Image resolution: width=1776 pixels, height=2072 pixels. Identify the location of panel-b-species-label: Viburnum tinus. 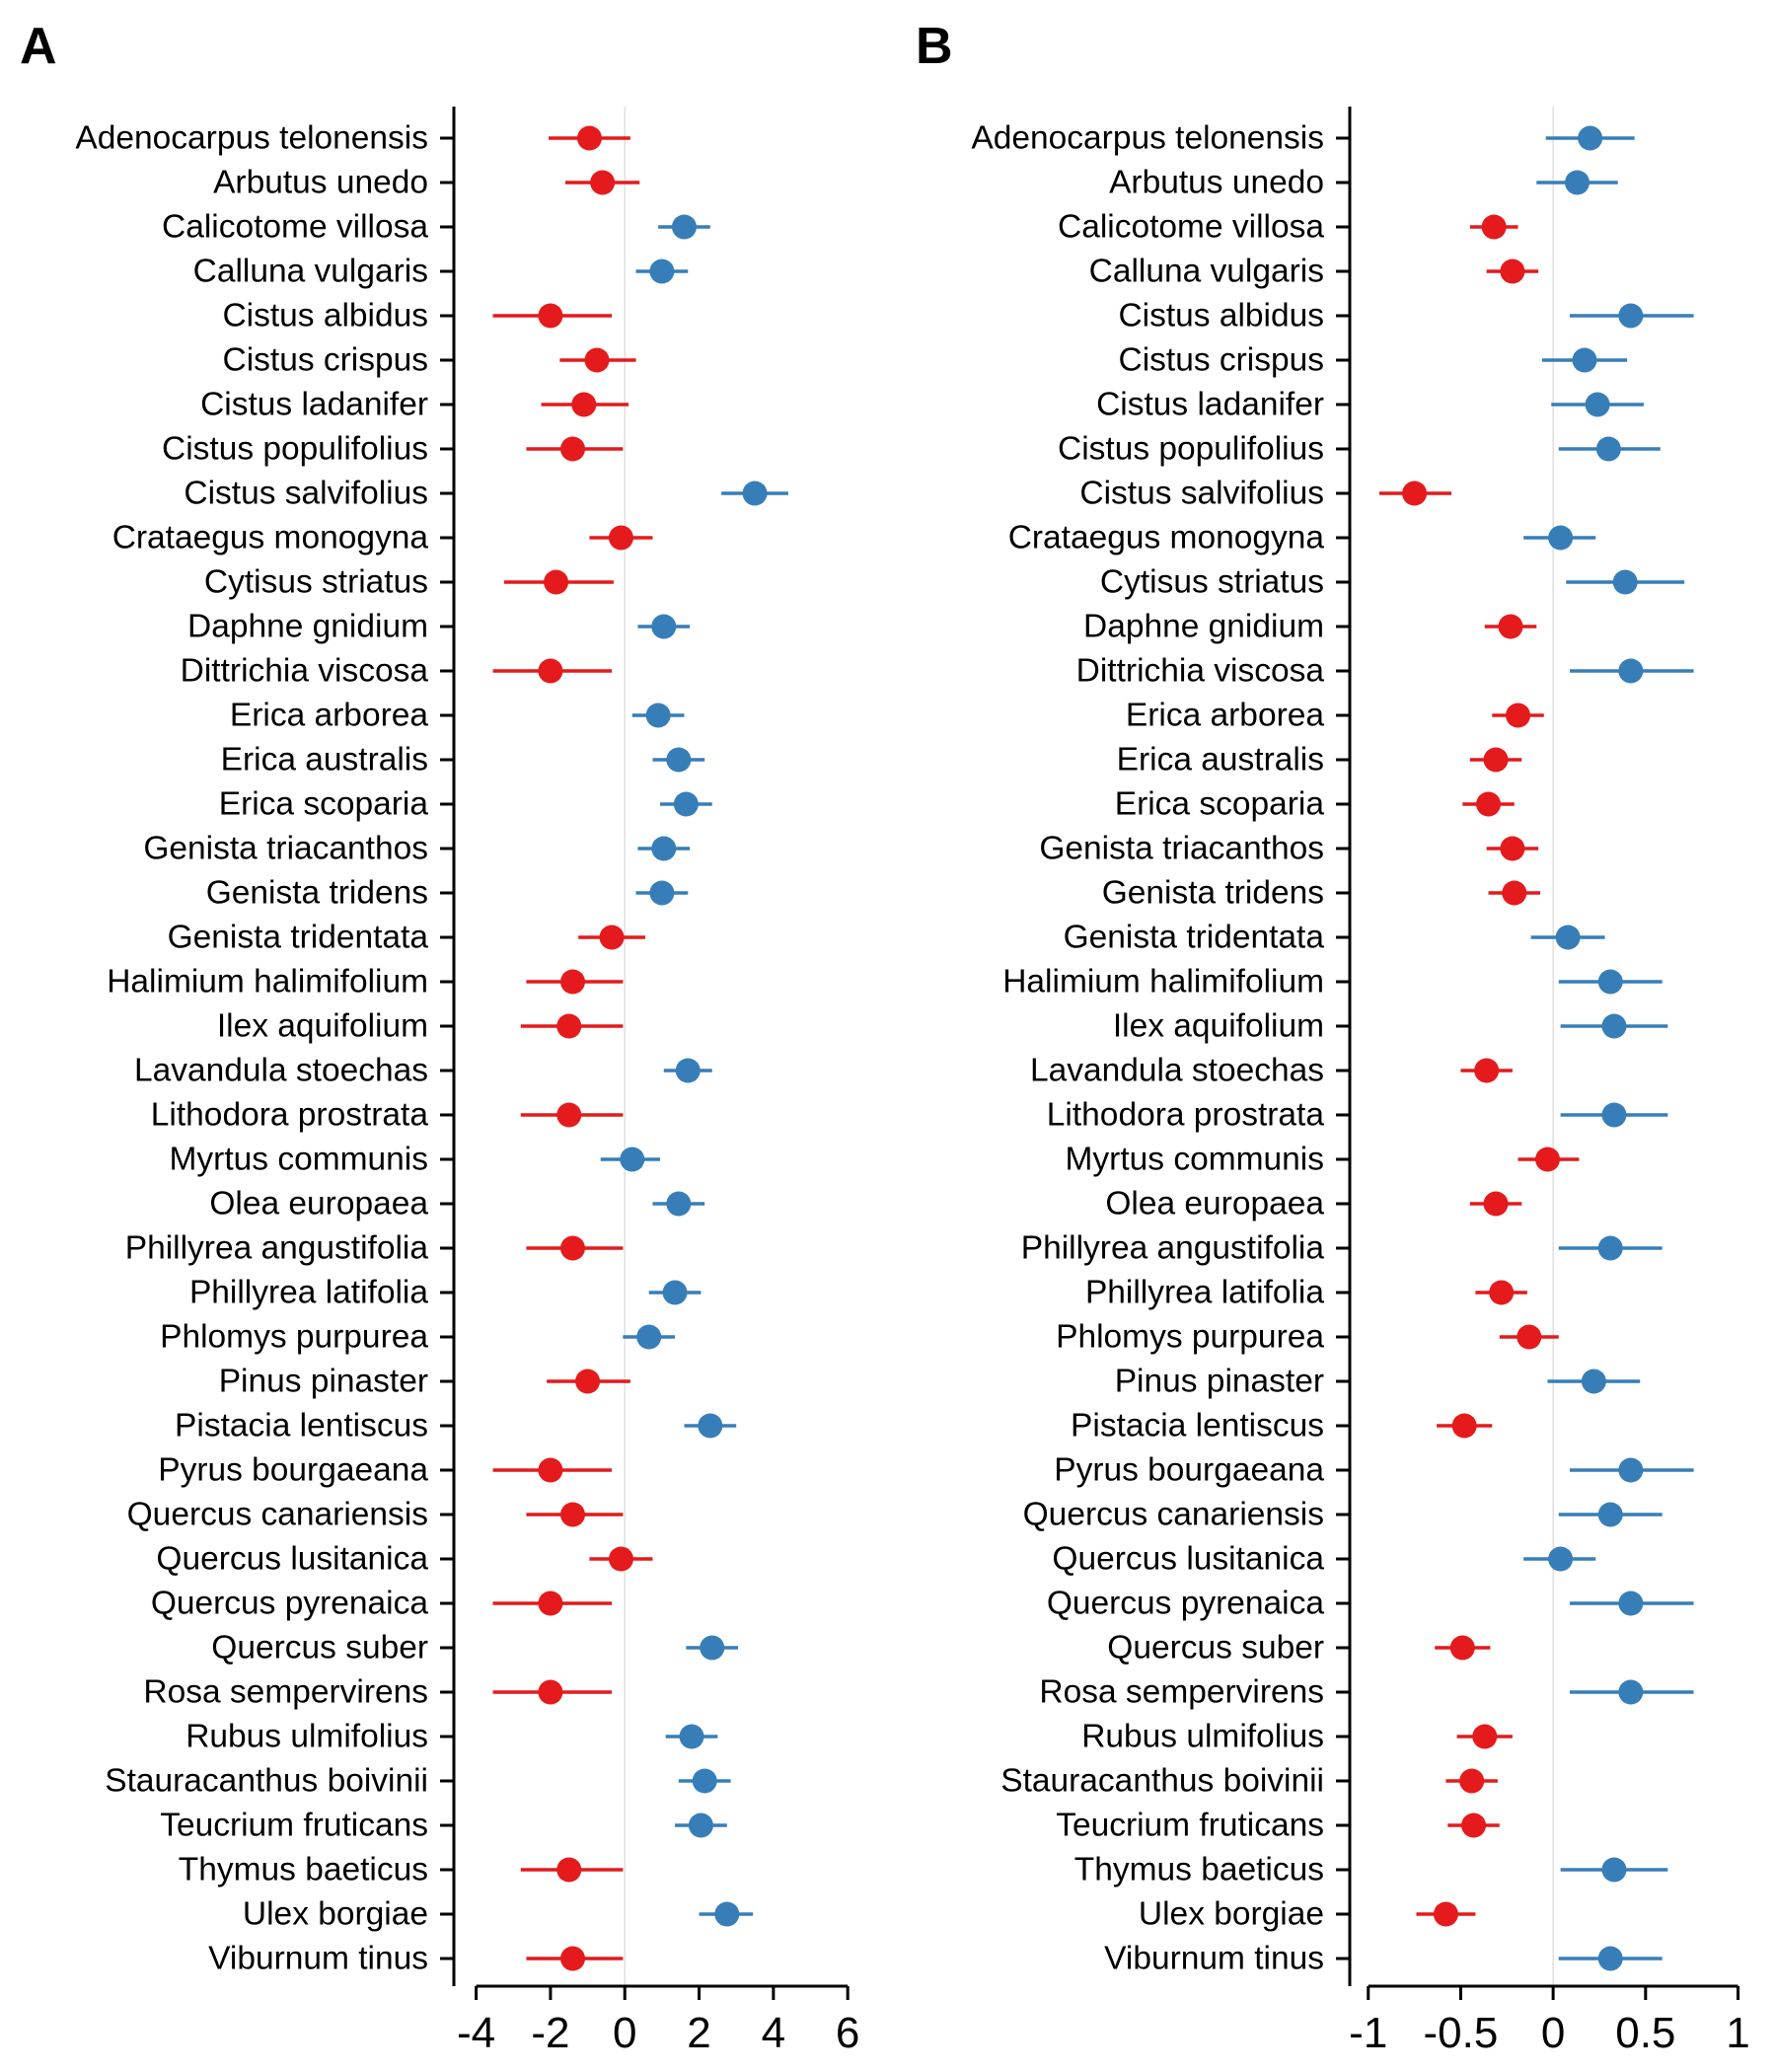
(1214, 1959).